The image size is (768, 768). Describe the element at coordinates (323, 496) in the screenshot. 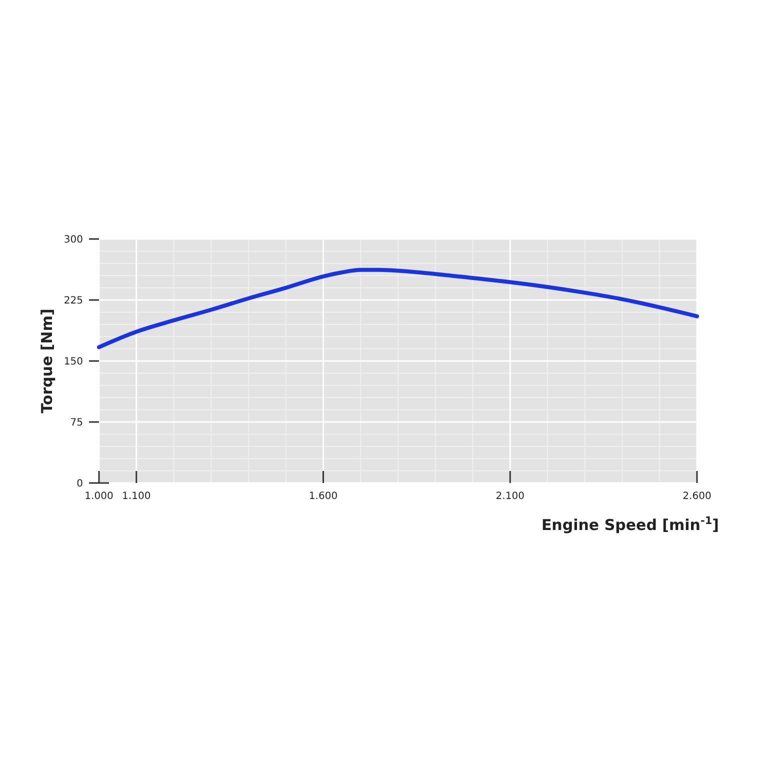

I see `x-tick-label: 1.600` at that location.